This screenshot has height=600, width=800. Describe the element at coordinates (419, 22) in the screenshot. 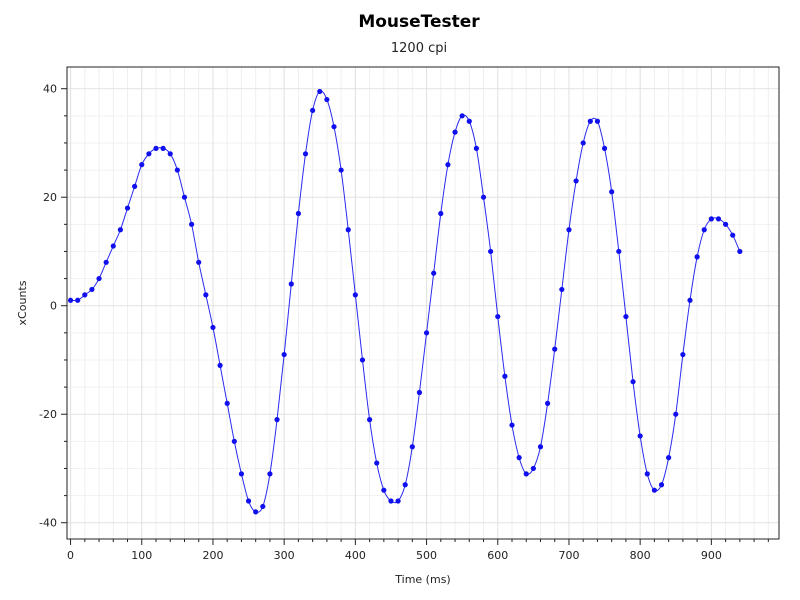

I see `chart-title: MouseTester` at that location.